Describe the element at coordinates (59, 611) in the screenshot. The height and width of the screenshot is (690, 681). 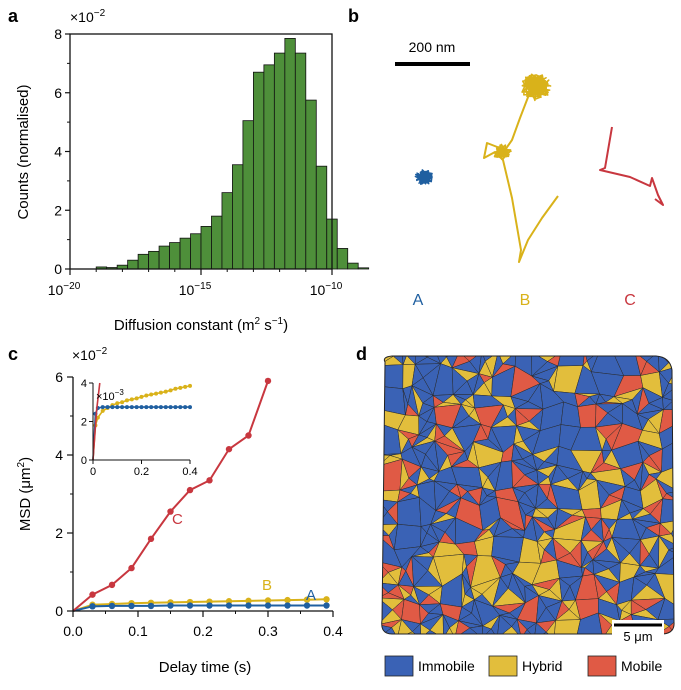
I see `msd-y-tick-label: 0` at that location.